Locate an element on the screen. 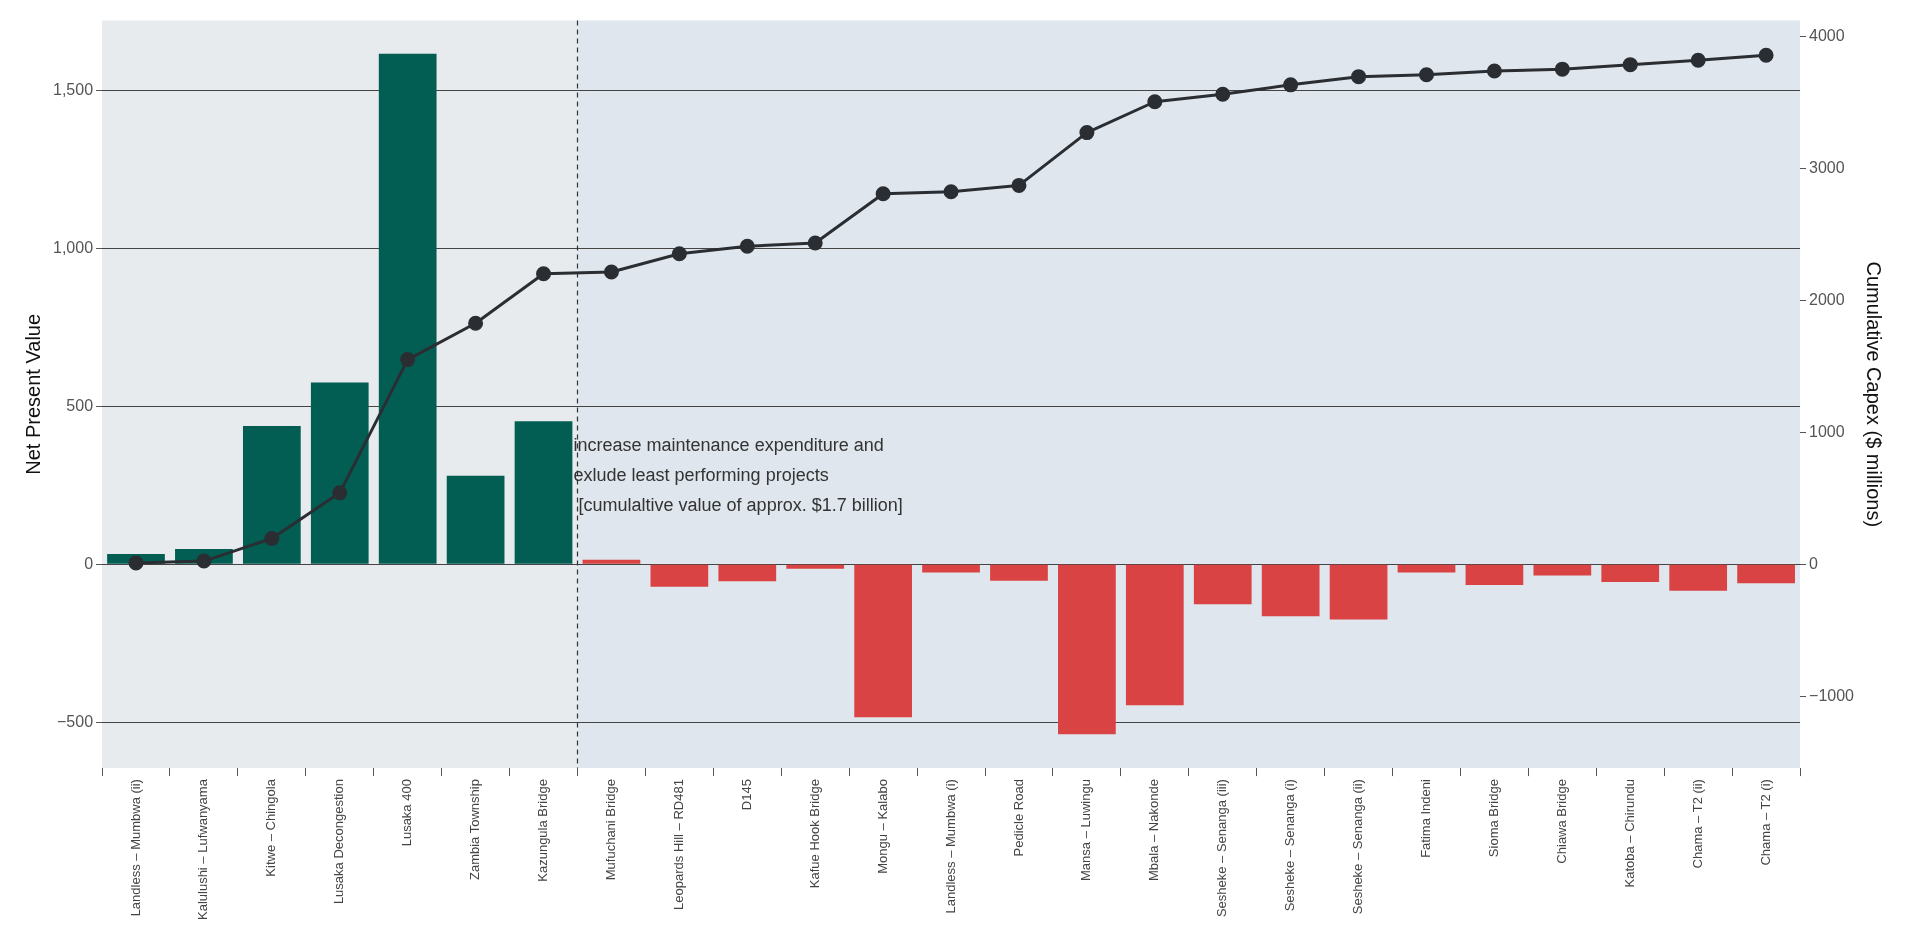 The image size is (1913, 934). x-tick-label: Katoba – Chirundu is located at coordinates (1629, 833).